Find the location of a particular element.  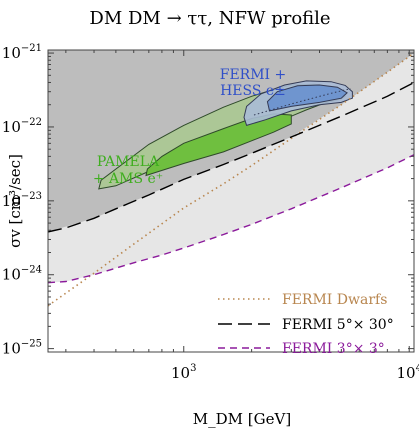

chart-title: DM DM → ττ, NFW profile is located at coordinates (209, 18).